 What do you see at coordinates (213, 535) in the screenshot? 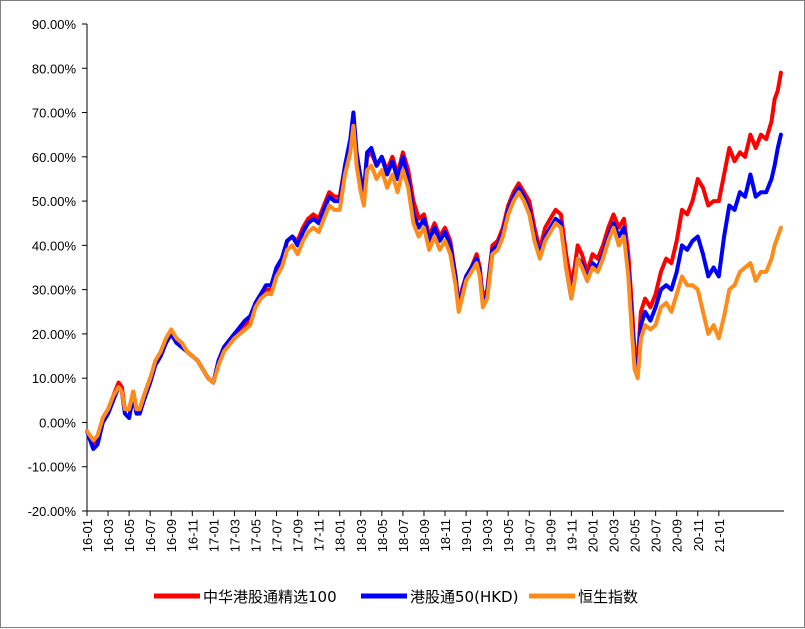
I see `x-tick-label: 17-01` at bounding box center [213, 535].